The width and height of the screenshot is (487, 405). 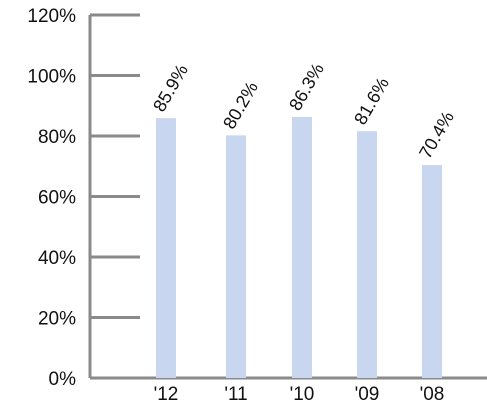 I want to click on x-tick-label: '10, so click(x=302, y=394).